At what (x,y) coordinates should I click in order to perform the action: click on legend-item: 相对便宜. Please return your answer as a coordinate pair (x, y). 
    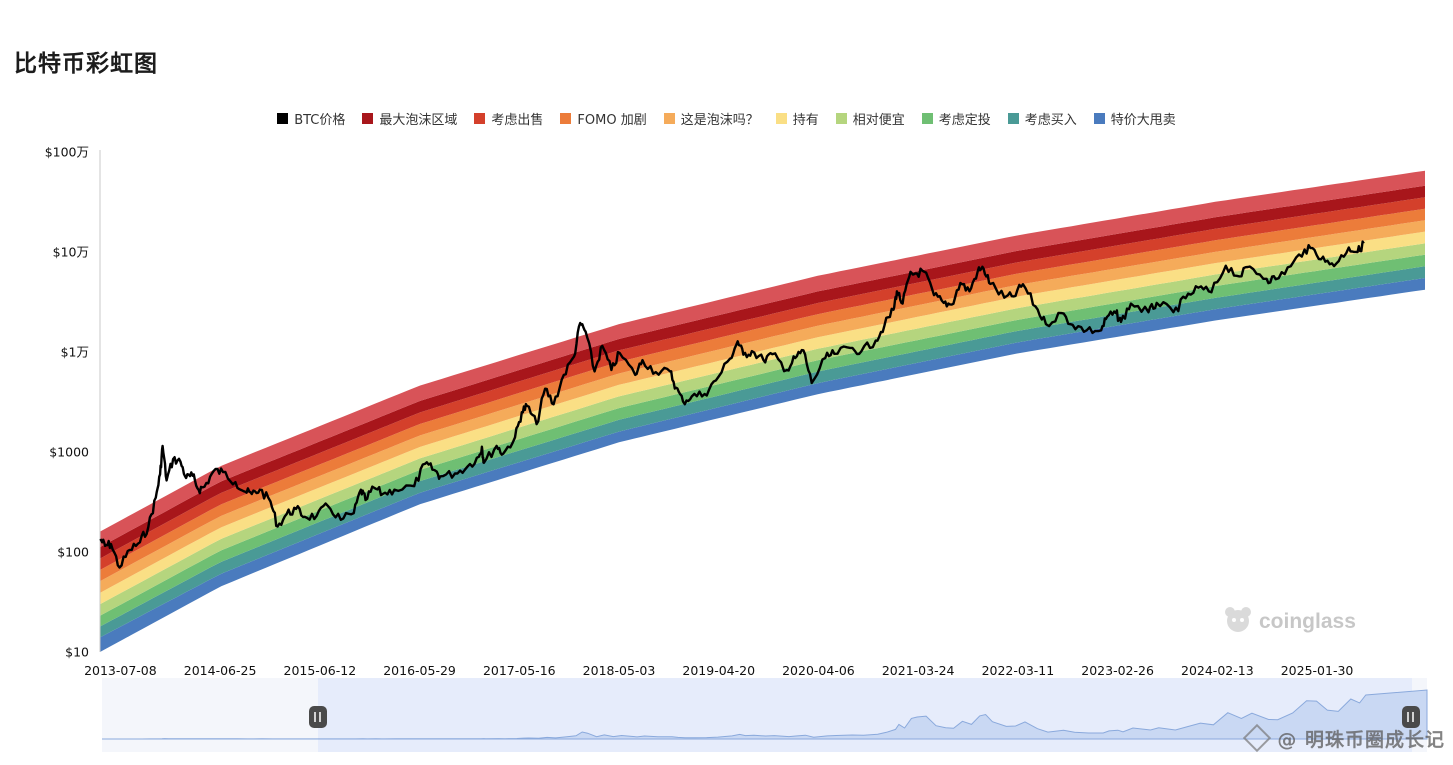
    Looking at the image, I should click on (870, 118).